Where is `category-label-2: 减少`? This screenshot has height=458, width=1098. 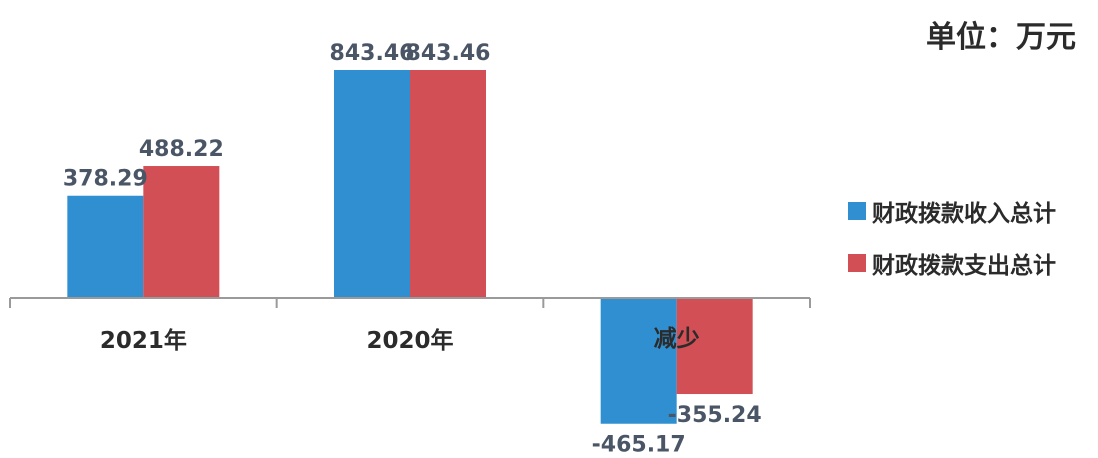
category-label-2: 减少 is located at coordinates (677, 339).